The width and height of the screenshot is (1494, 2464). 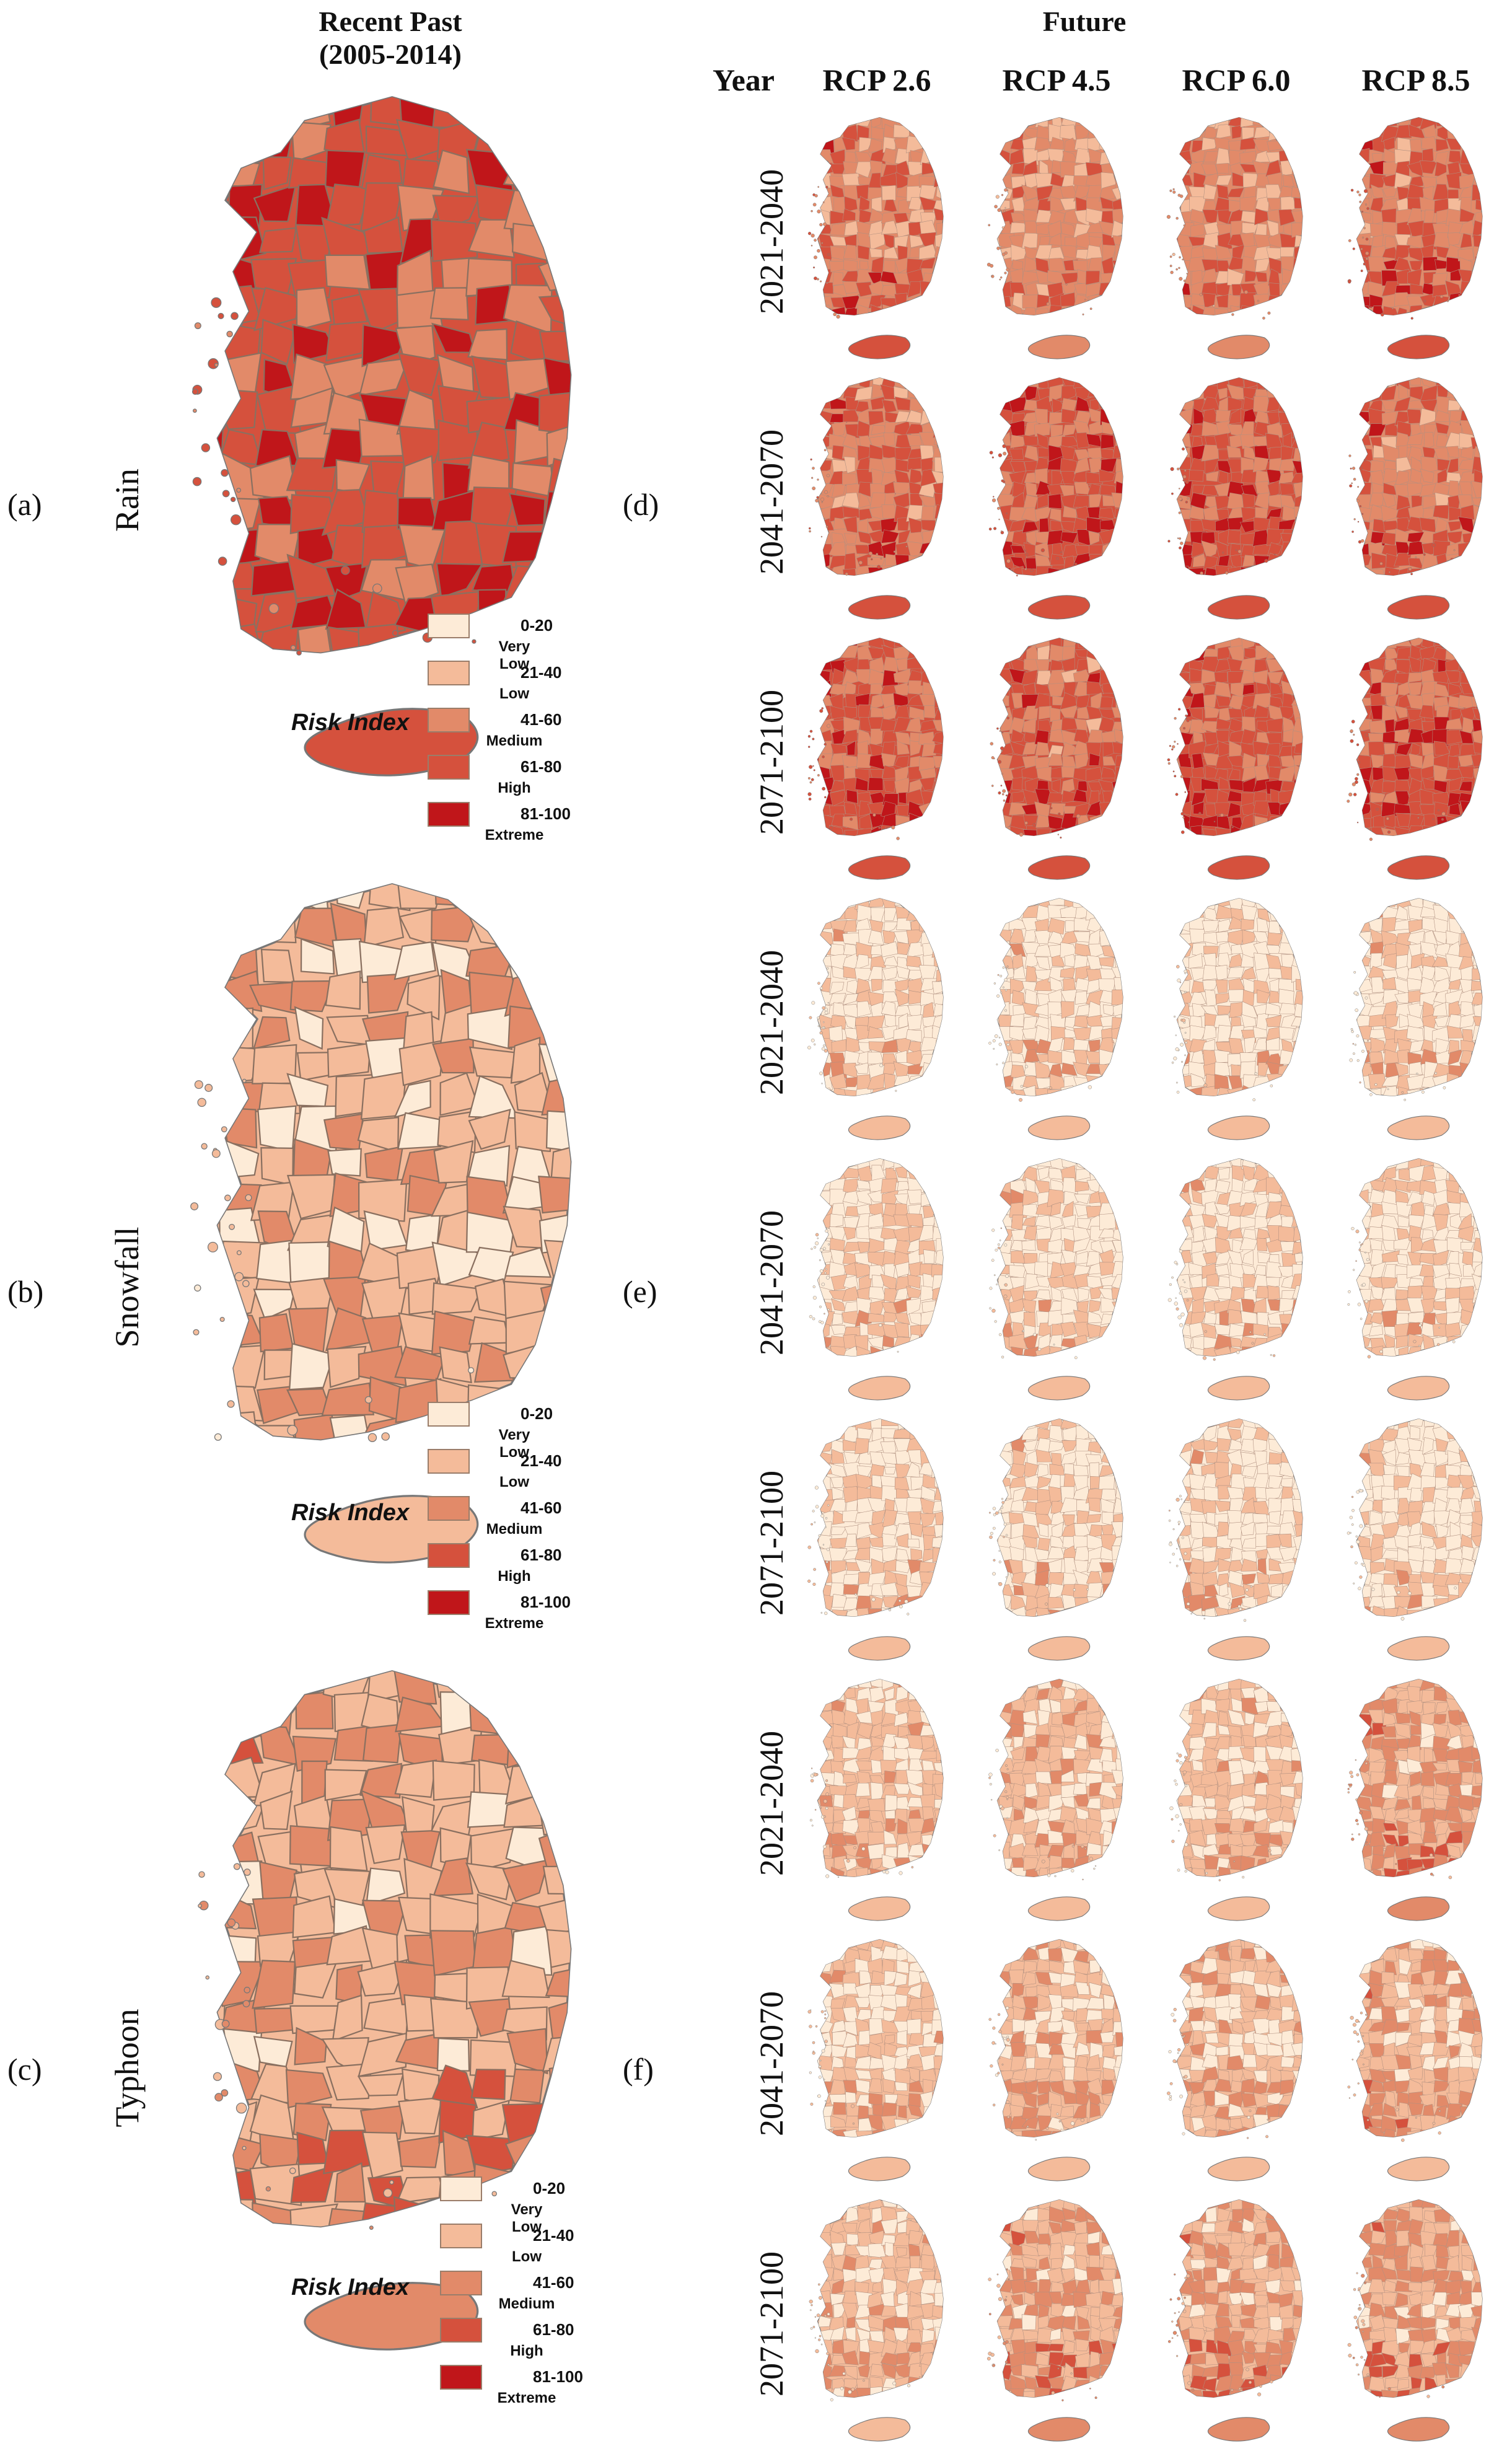 I want to click on district-group, so click(x=395, y=1162).